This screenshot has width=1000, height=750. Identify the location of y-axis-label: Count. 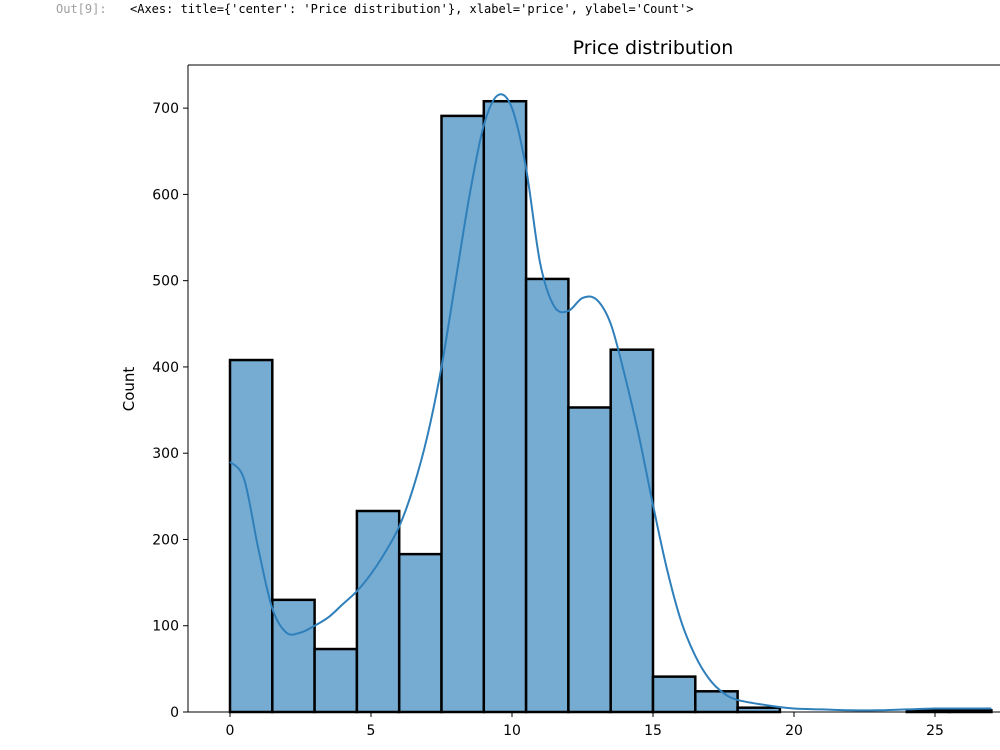
(129, 389).